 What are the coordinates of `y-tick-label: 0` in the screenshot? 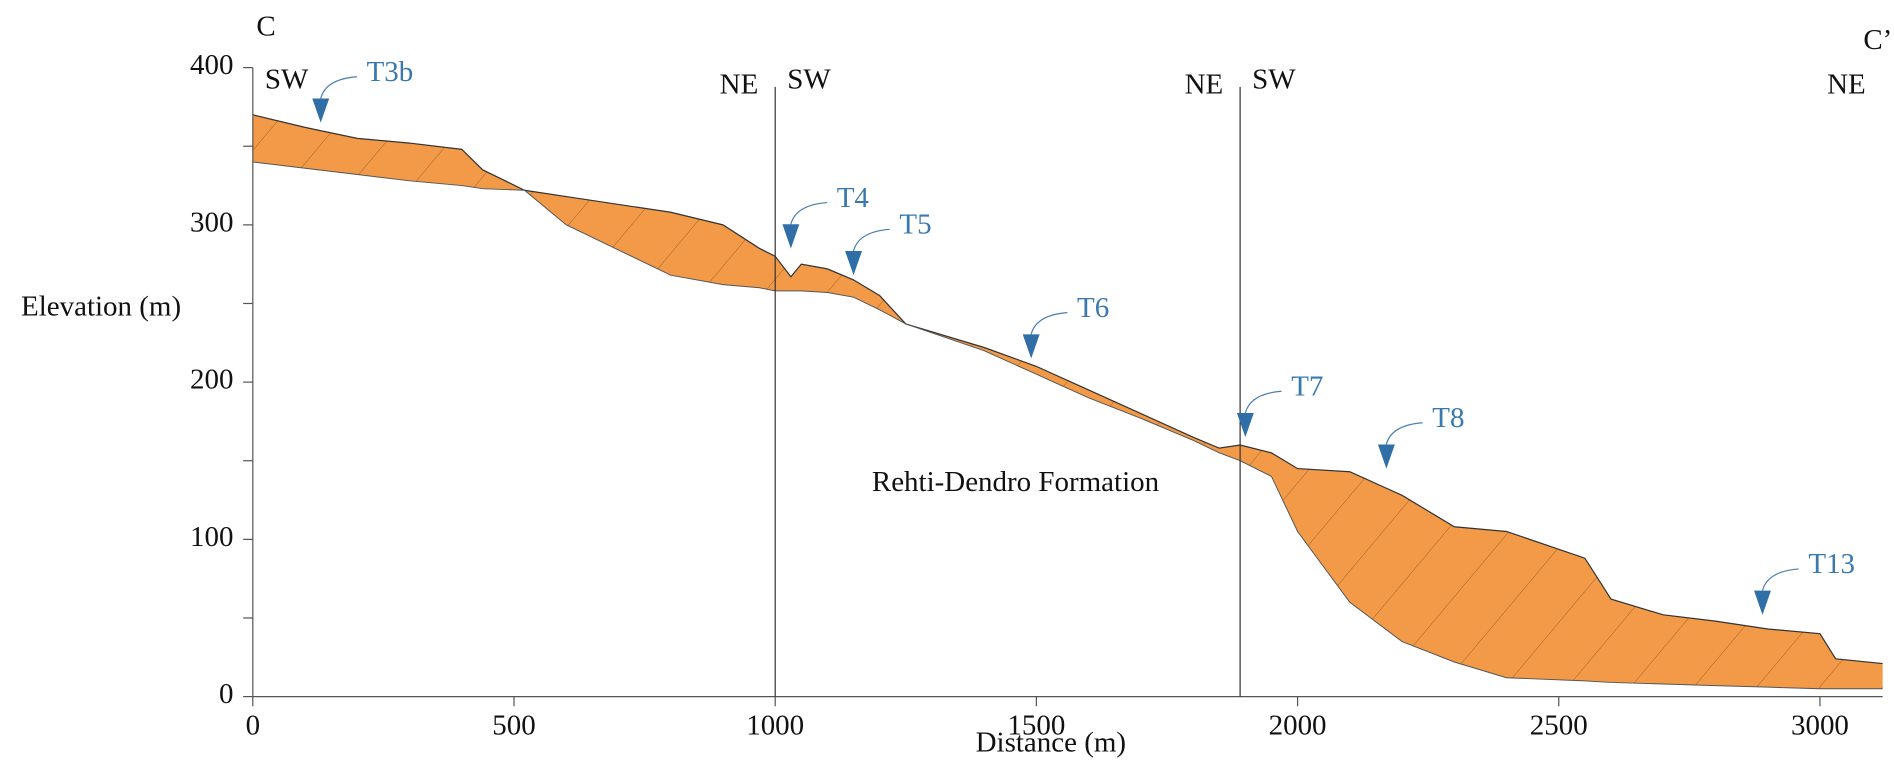 It's located at (226, 694).